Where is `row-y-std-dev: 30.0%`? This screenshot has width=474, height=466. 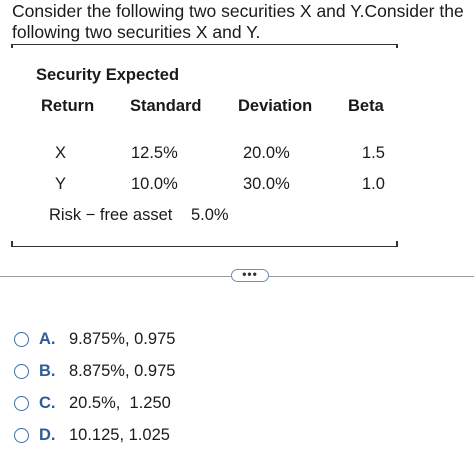 row-y-std-dev: 30.0% is located at coordinates (266, 184).